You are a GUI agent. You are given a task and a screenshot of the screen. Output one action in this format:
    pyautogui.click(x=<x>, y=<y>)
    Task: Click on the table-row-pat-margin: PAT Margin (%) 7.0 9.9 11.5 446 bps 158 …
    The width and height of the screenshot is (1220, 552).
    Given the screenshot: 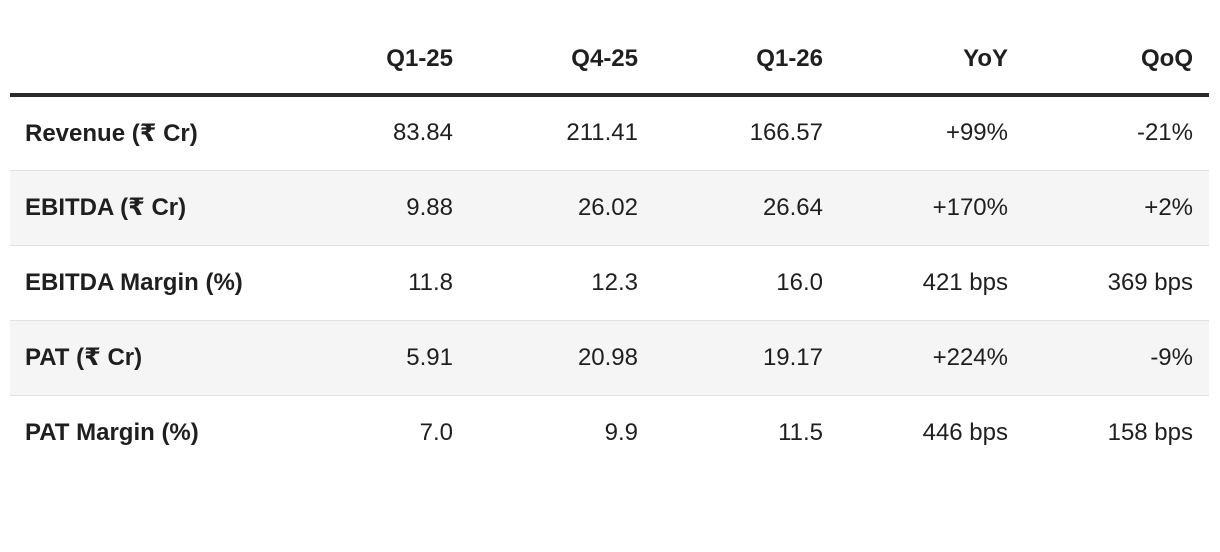 What is the action you would take?
    pyautogui.click(x=609, y=432)
    